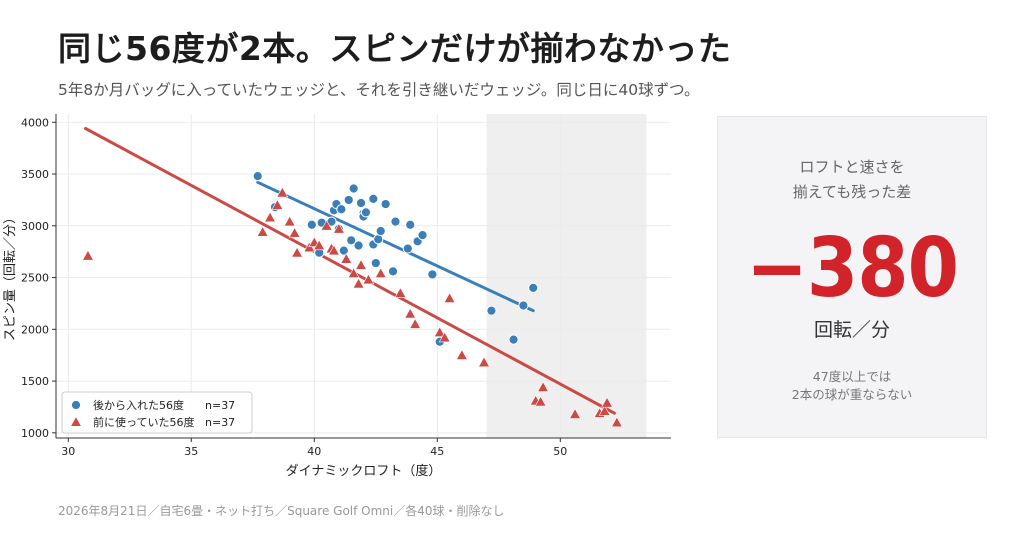 This screenshot has width=1024, height=538. Describe the element at coordinates (35, 278) in the screenshot. I see `y-tick-label: 2500` at that location.